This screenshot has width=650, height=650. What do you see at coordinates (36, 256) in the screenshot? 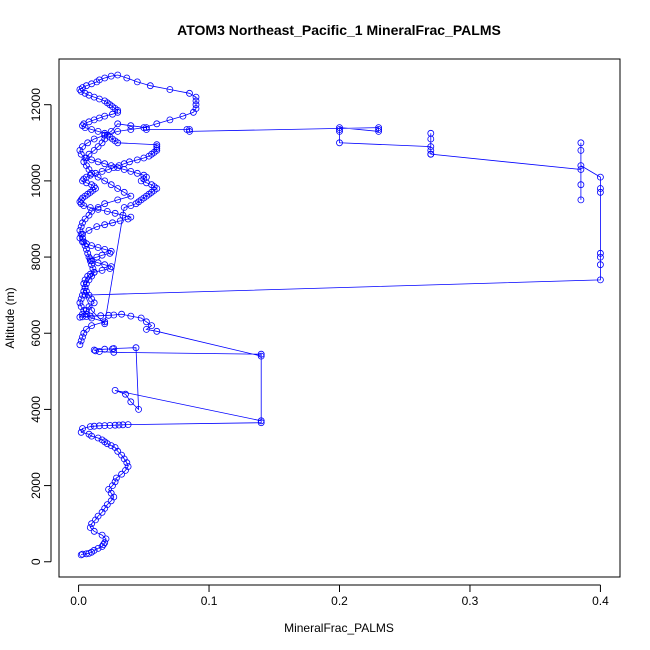
I see `y-tick-label: 8000` at bounding box center [36, 256].